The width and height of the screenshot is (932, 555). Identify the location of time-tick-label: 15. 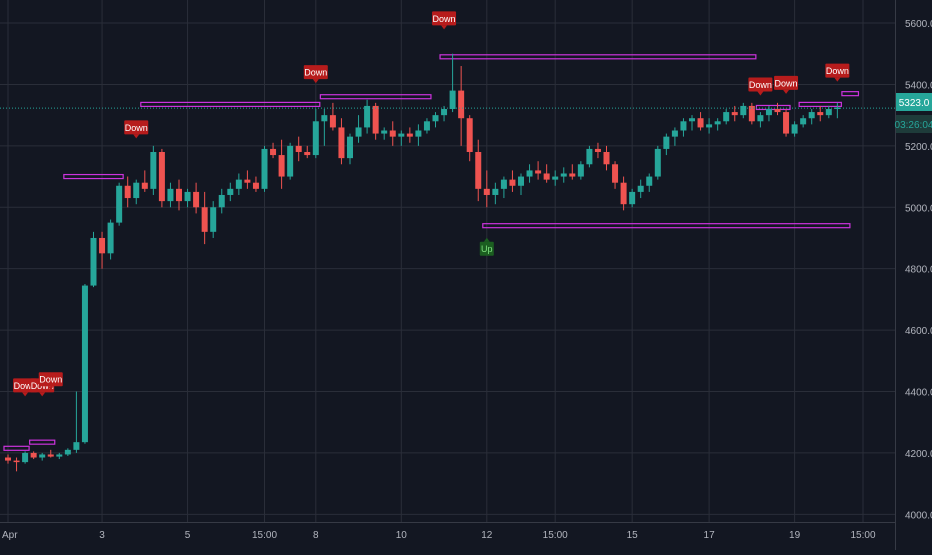
(633, 535).